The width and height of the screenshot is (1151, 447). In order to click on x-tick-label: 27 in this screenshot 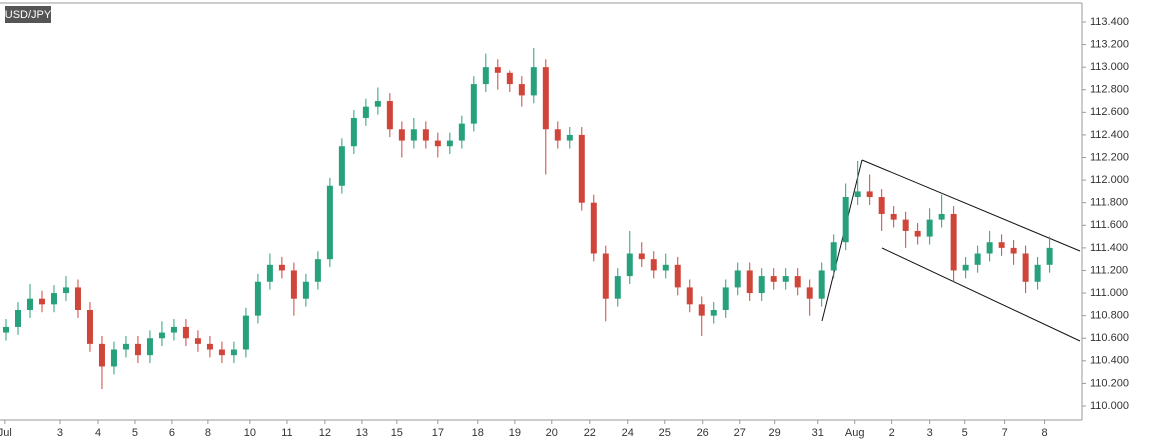, I will do `click(740, 433)`.